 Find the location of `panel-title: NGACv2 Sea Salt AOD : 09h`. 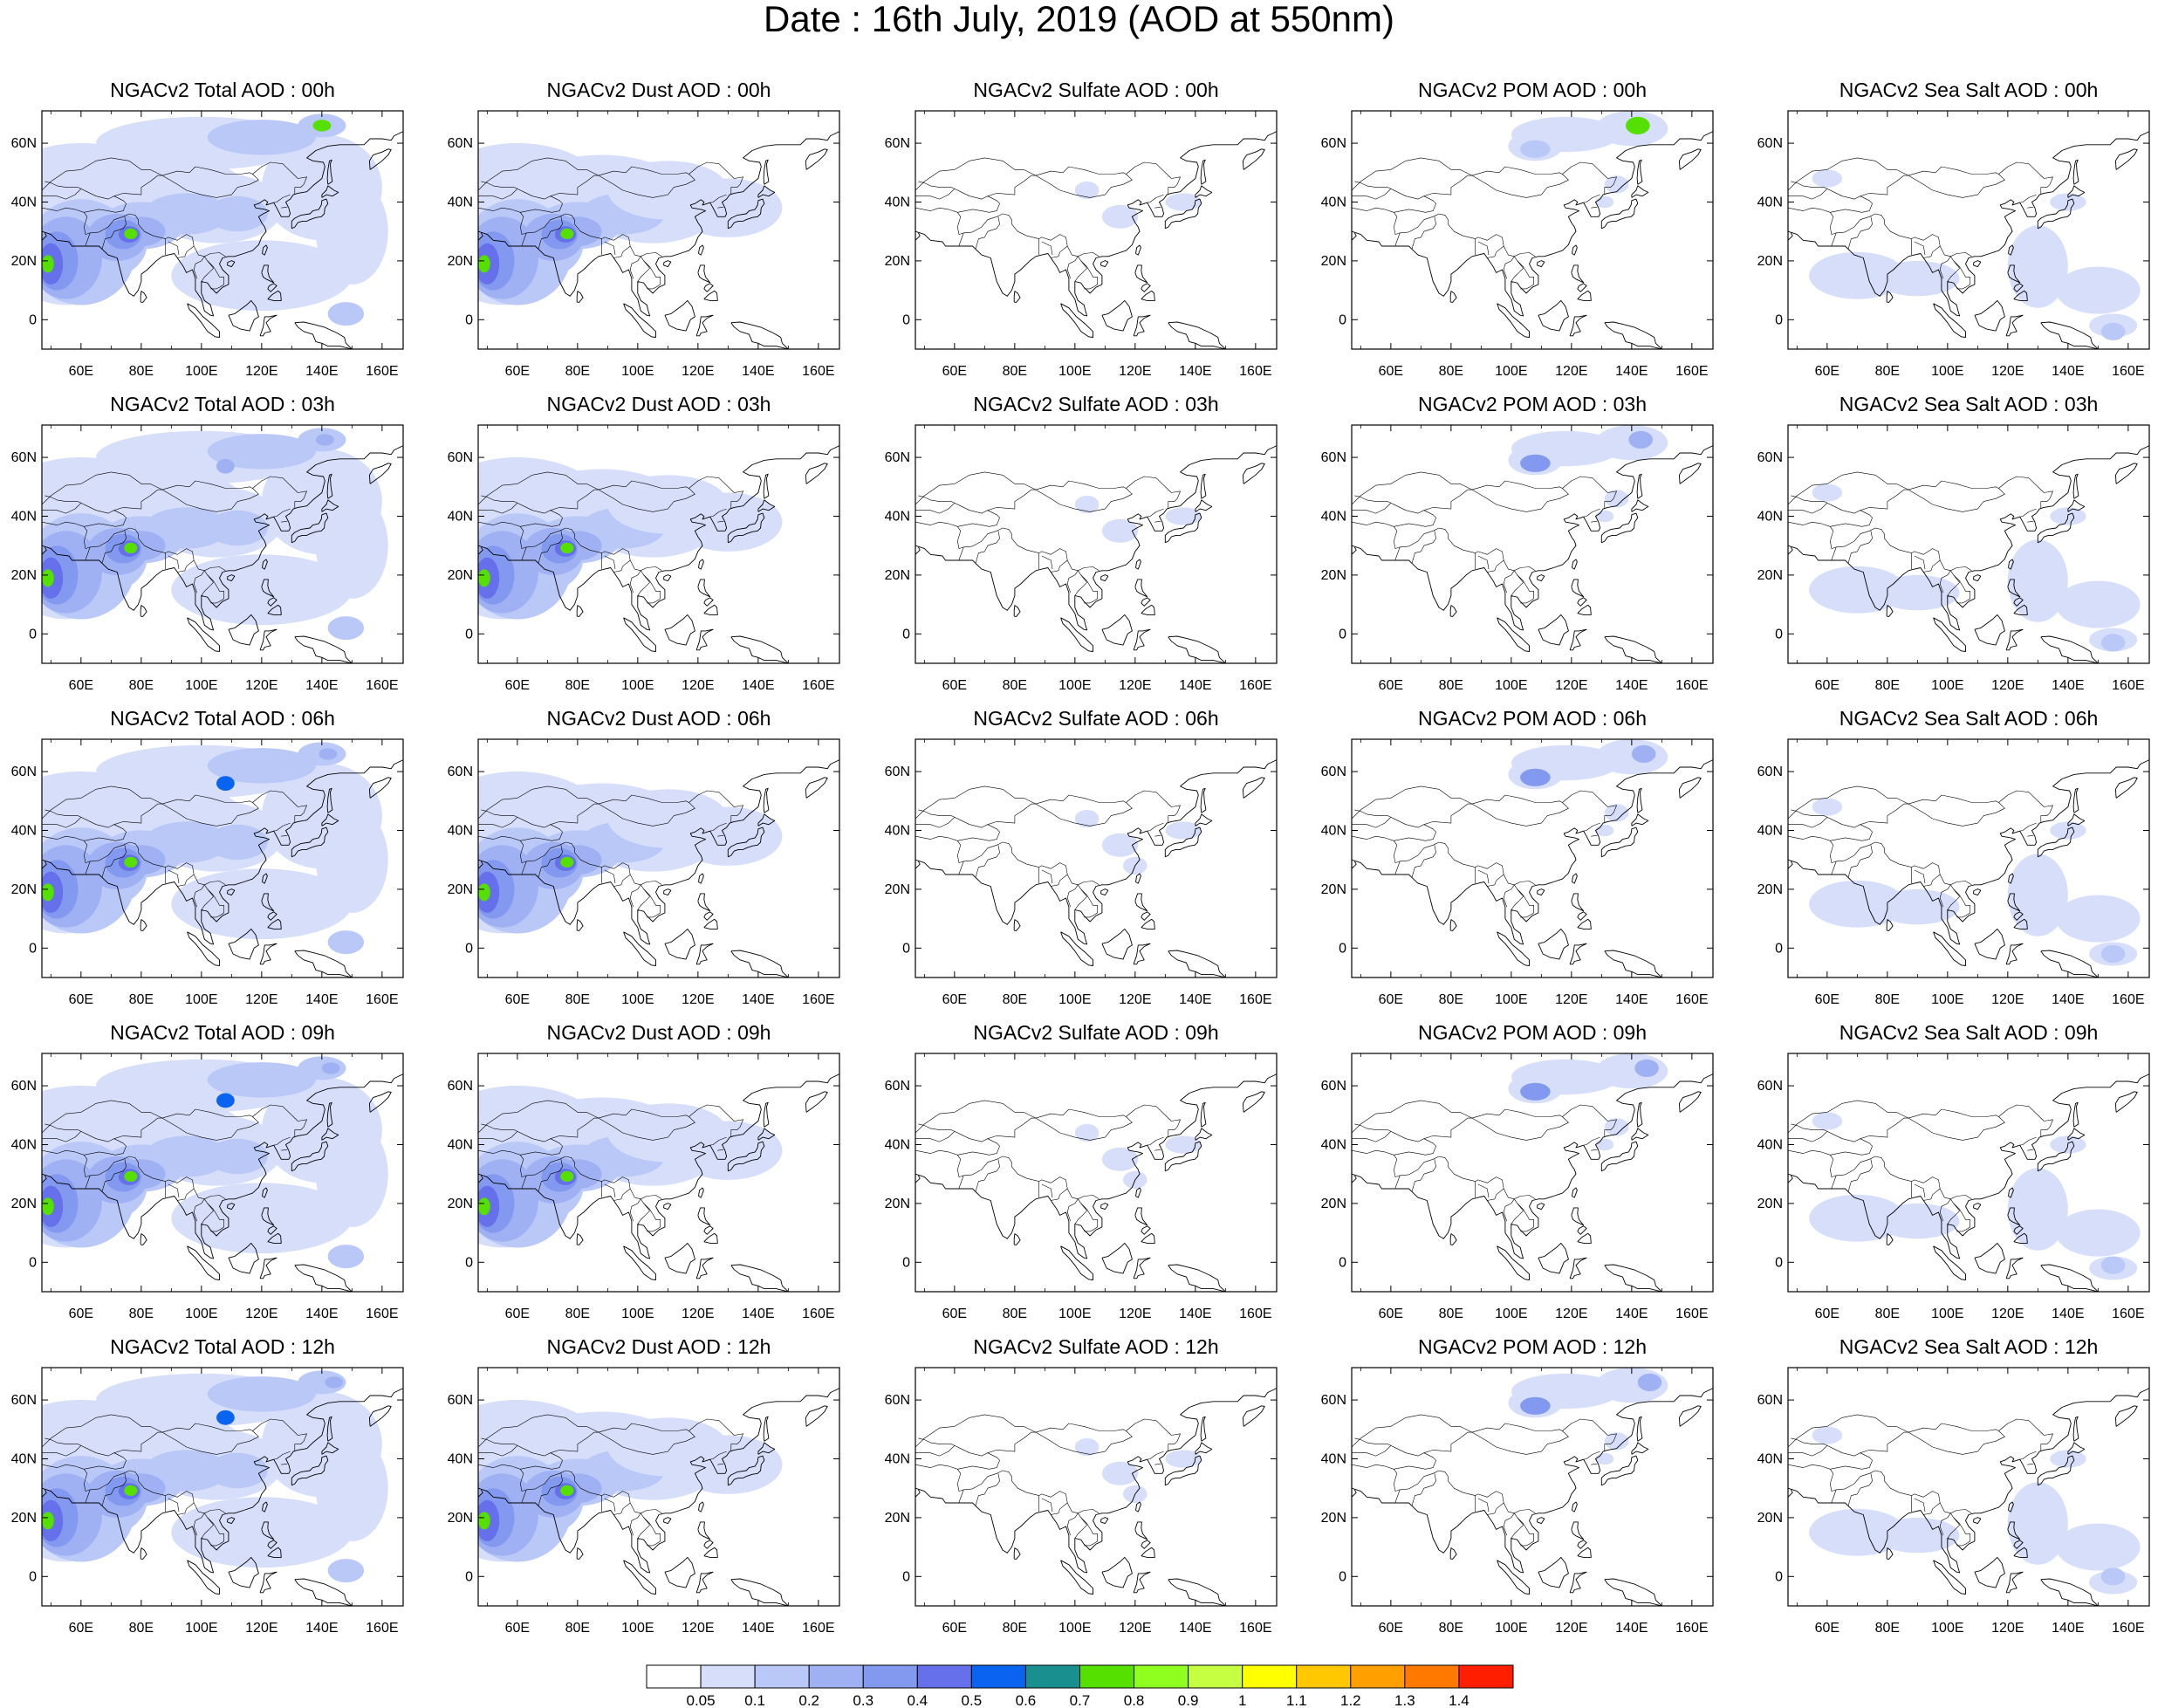

panel-title: NGACv2 Sea Salt AOD : 09h is located at coordinates (1969, 1032).